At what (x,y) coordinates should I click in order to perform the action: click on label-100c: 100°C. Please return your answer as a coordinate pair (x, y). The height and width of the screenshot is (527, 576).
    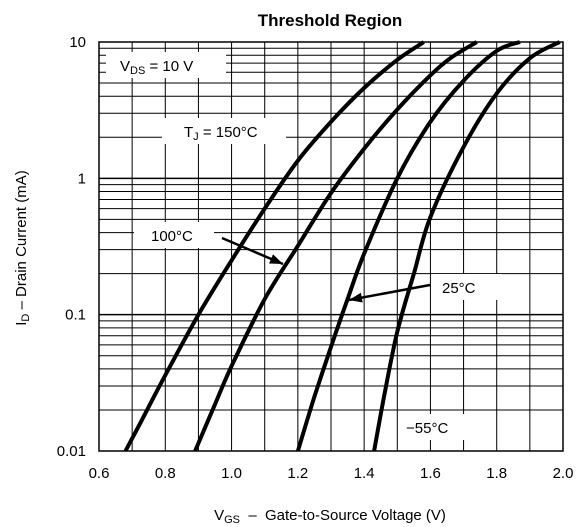
    Looking at the image, I should click on (172, 236).